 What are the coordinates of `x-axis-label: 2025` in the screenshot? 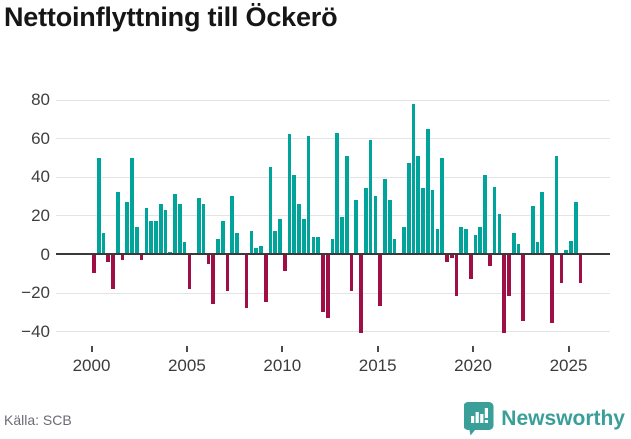 It's located at (568, 365).